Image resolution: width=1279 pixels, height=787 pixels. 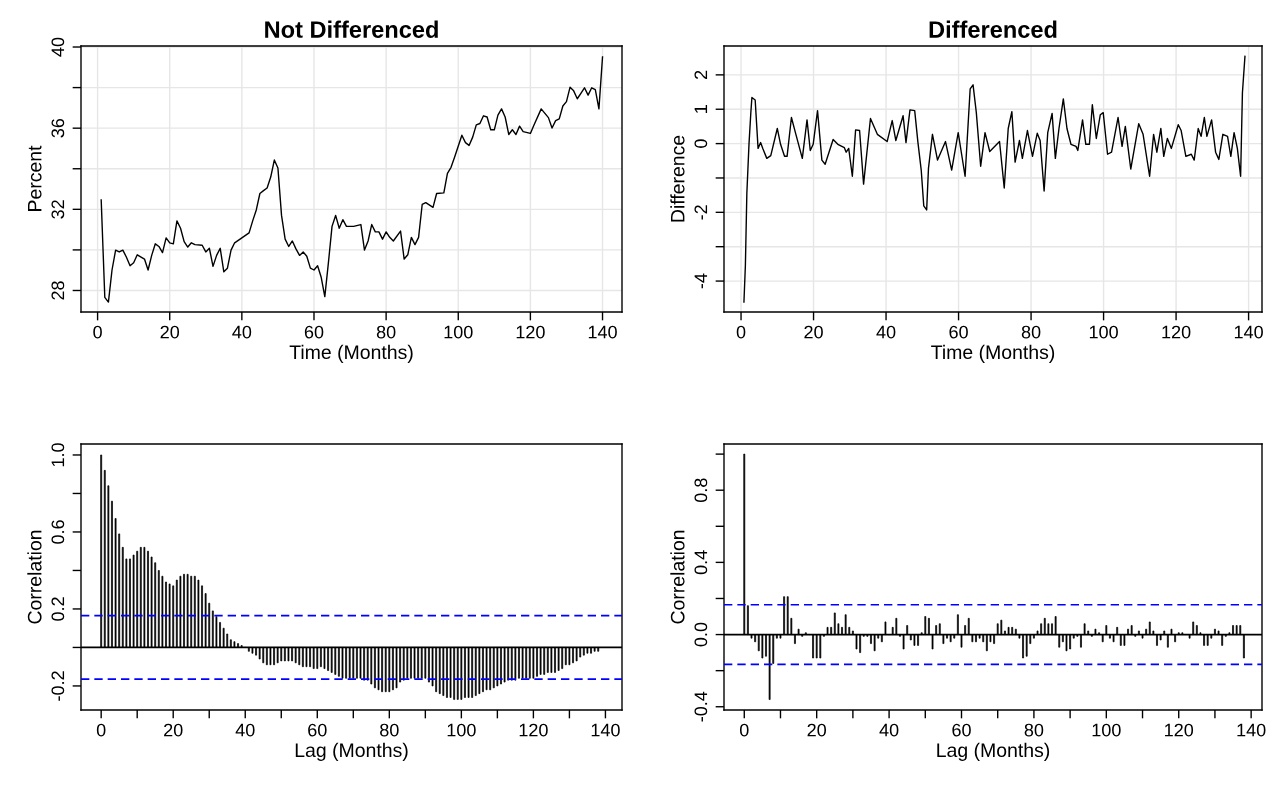 I want to click on y-axis-title: Percent, so click(x=35, y=178).